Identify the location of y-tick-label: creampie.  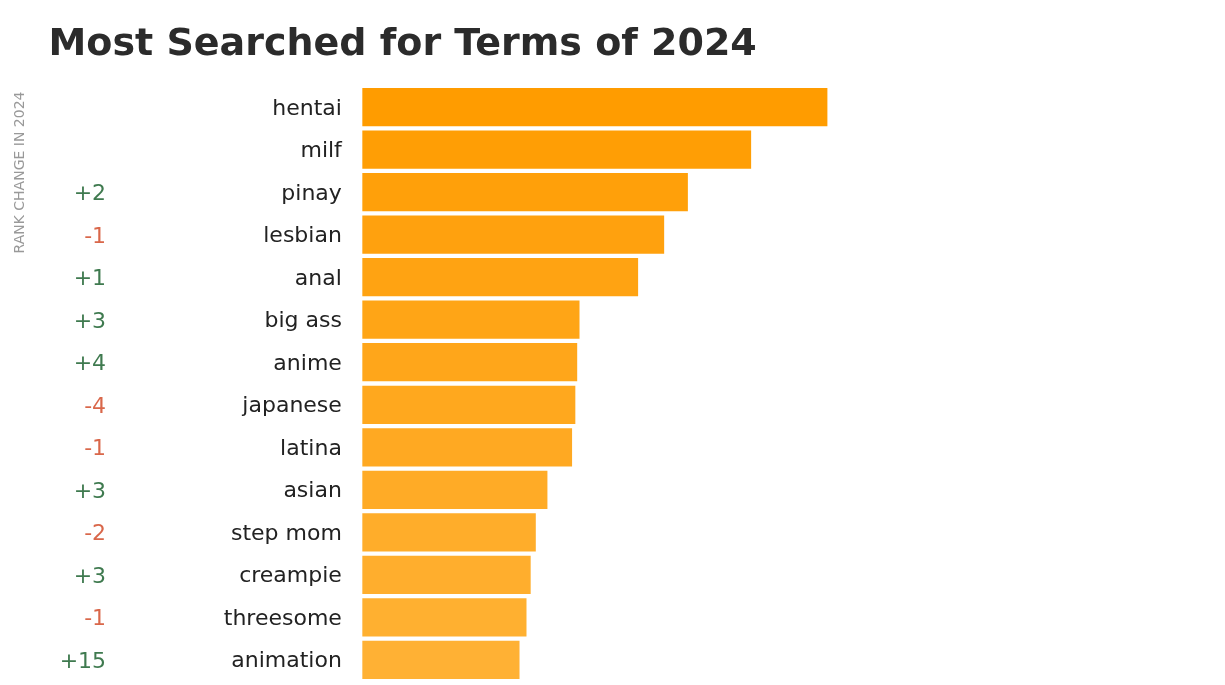
(290, 575).